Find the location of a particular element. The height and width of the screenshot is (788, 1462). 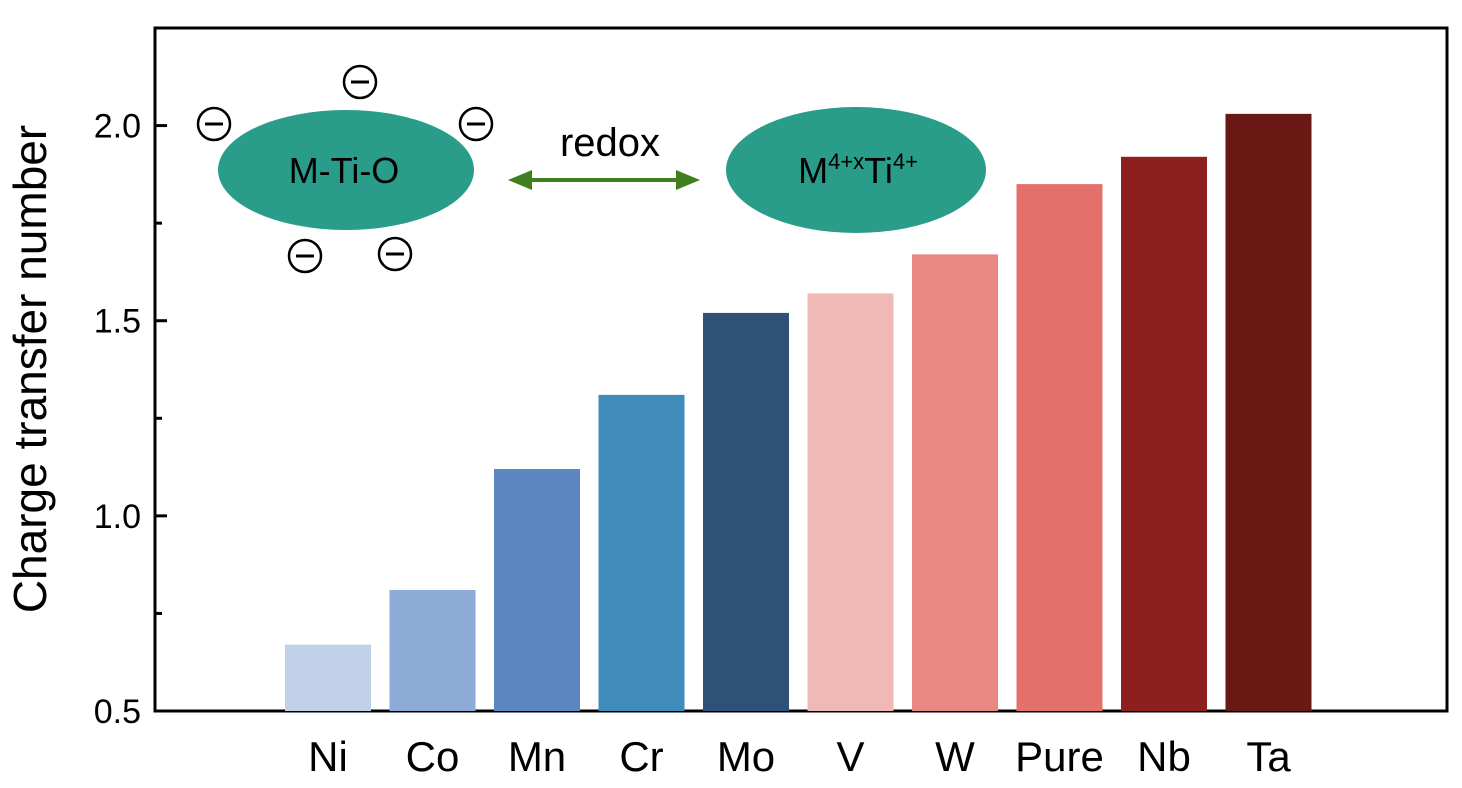

double-arrow-icon is located at coordinates (604, 180).